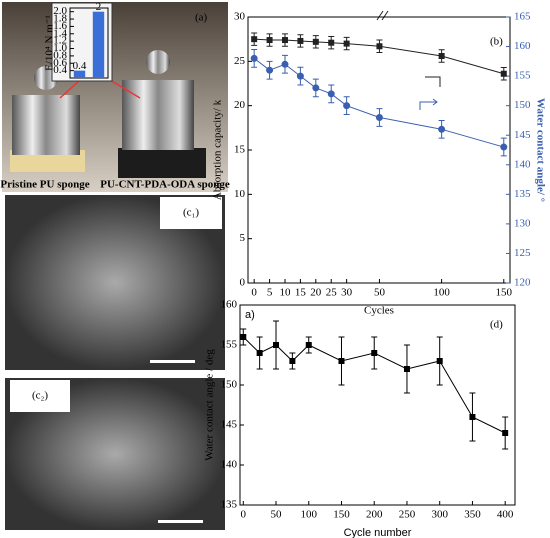 The width and height of the screenshot is (550, 538). What do you see at coordinates (229, 425) in the screenshot?
I see `y-tick-label: 145` at bounding box center [229, 425].